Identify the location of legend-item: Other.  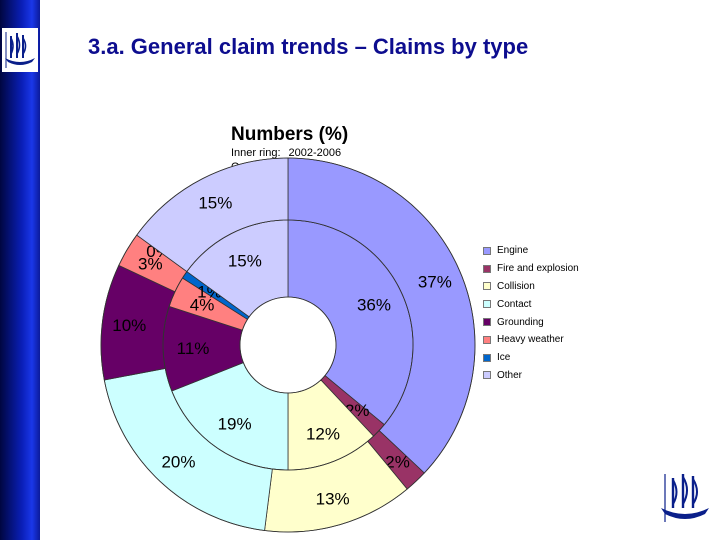
(531, 376).